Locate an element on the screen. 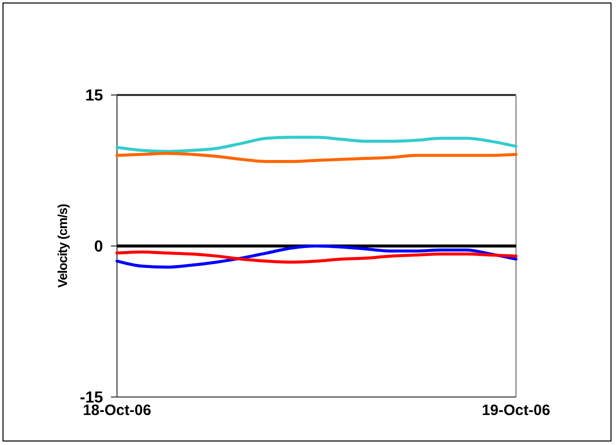  y-tick-label: 0 is located at coordinates (99, 247).